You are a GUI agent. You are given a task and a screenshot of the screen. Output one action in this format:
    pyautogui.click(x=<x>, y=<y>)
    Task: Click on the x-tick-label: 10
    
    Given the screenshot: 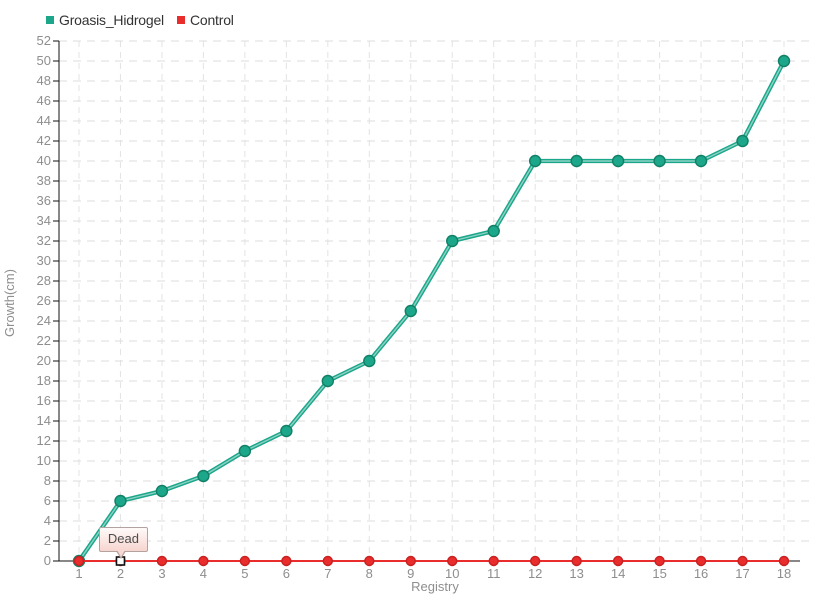 What is the action you would take?
    pyautogui.click(x=452, y=573)
    